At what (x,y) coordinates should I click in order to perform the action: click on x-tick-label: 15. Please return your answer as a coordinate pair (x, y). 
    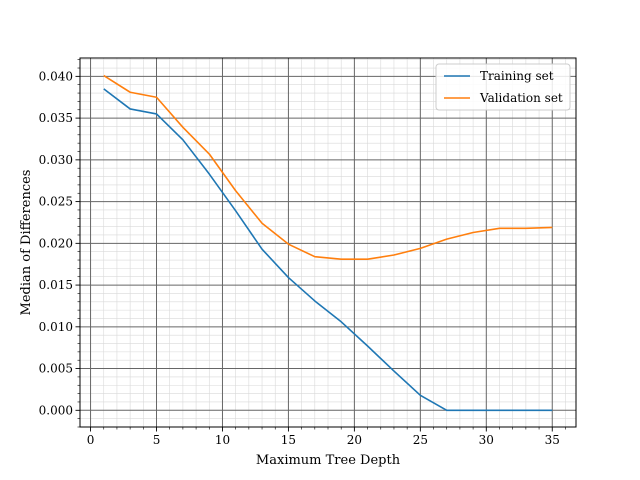
    Looking at the image, I should click on (288, 440).